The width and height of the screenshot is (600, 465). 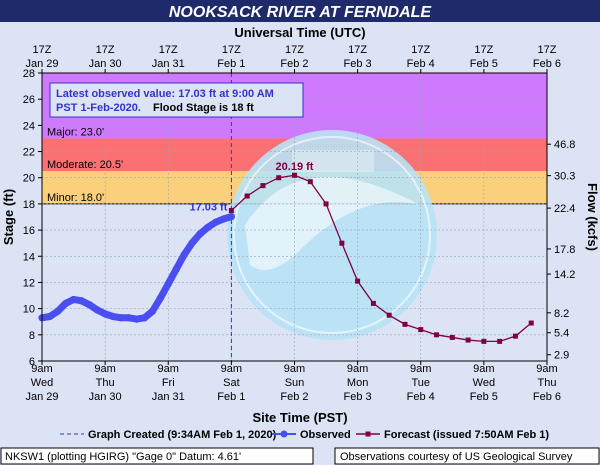 I want to click on latest-value-line2-date: PST 1-Feb-2020., so click(x=98, y=108).